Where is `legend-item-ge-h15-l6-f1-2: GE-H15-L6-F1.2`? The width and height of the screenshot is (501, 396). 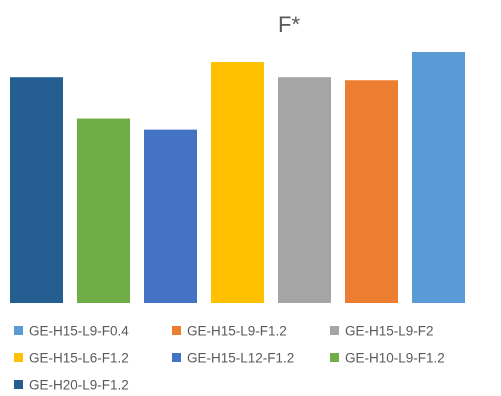
legend-item-ge-h15-l6-f1-2: GE-H15-L6-F1.2 is located at coordinates (71, 358).